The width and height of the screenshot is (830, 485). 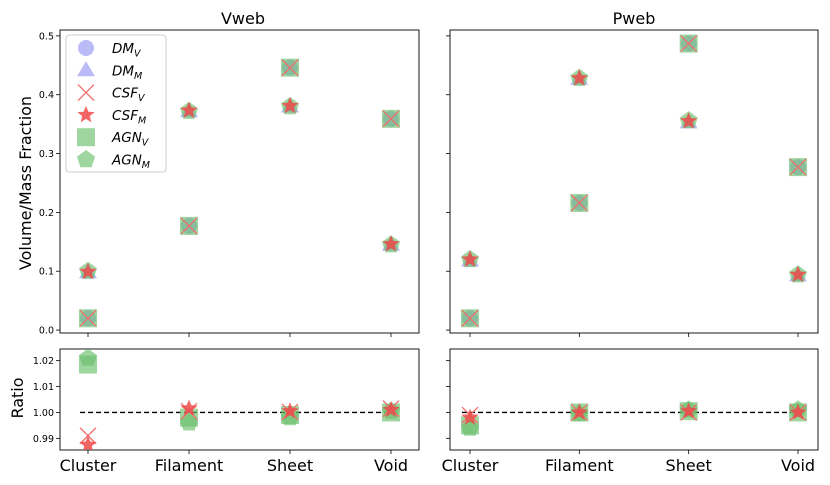 What do you see at coordinates (43, 361) in the screenshot?
I see `y-tick-label: 1.02` at bounding box center [43, 361].